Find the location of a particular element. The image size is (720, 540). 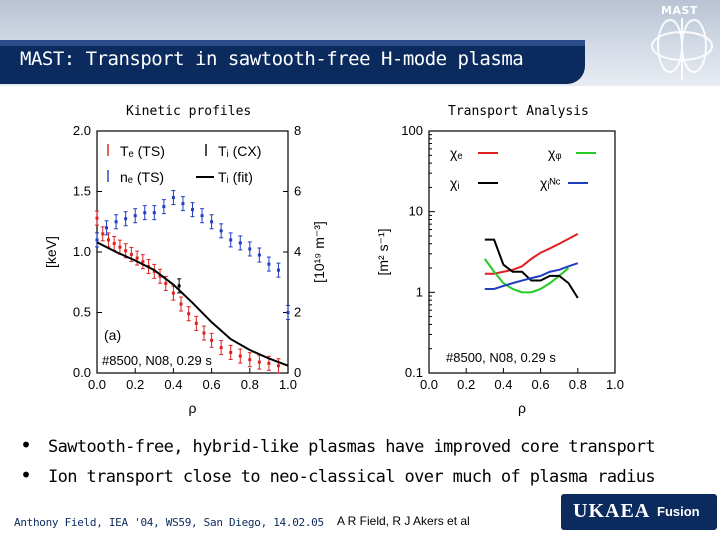

x-tick-label: 0.2 is located at coordinates (135, 384).